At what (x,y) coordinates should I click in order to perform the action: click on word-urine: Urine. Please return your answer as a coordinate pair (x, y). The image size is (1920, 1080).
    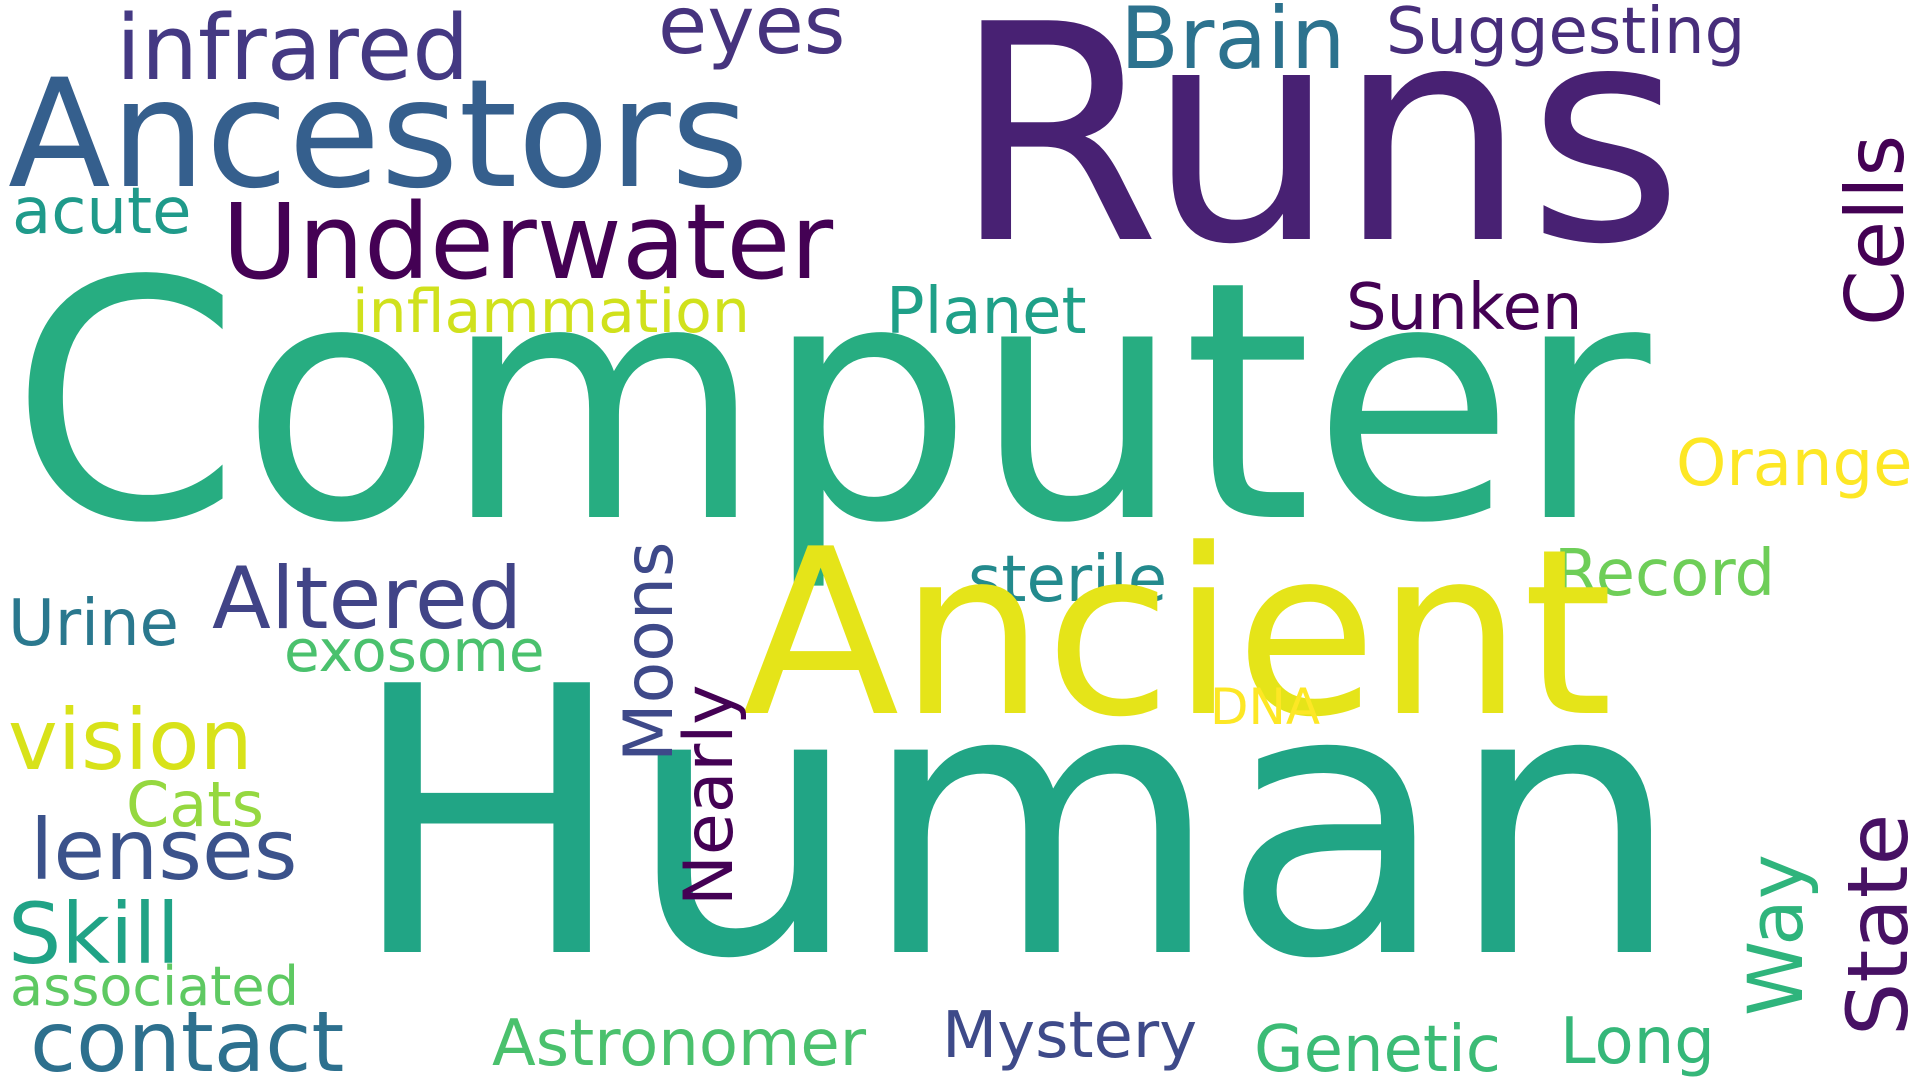
    Looking at the image, I should click on (93, 624).